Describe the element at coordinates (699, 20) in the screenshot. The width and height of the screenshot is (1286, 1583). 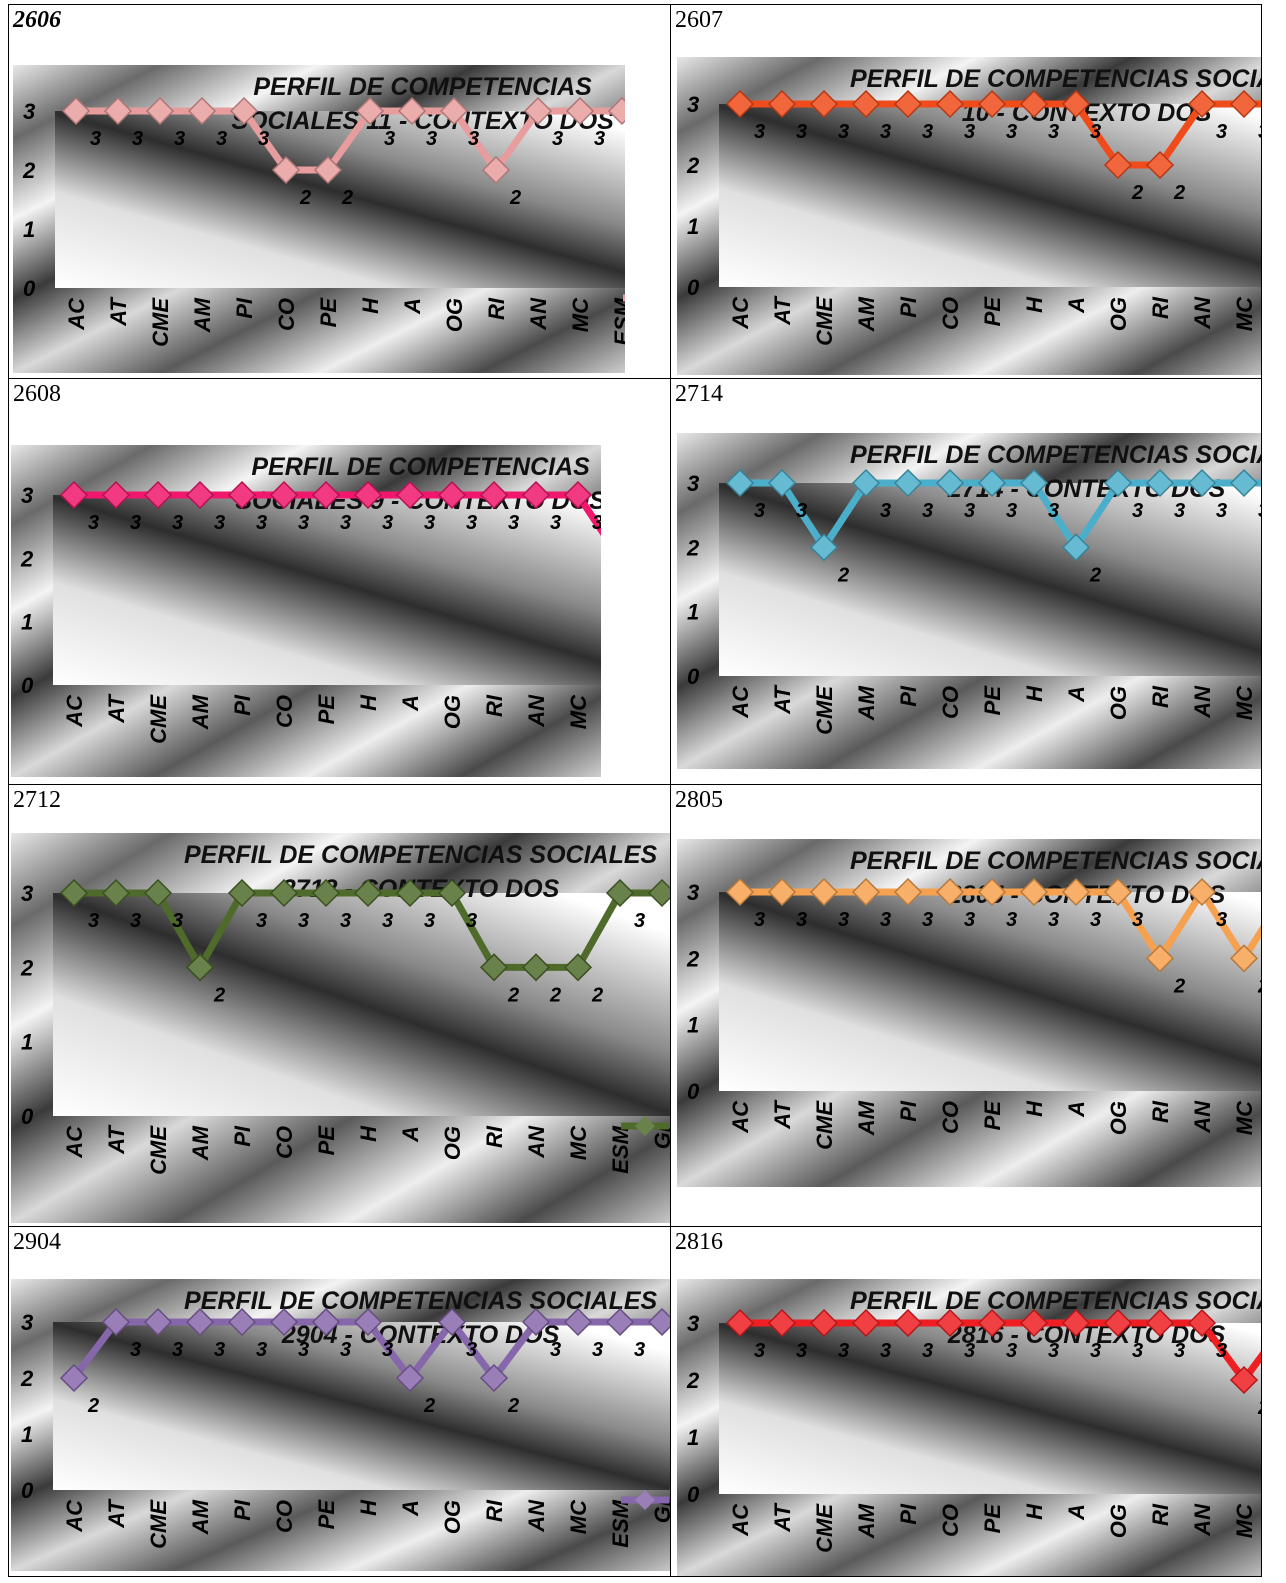
I see `cell-label: 2607` at that location.